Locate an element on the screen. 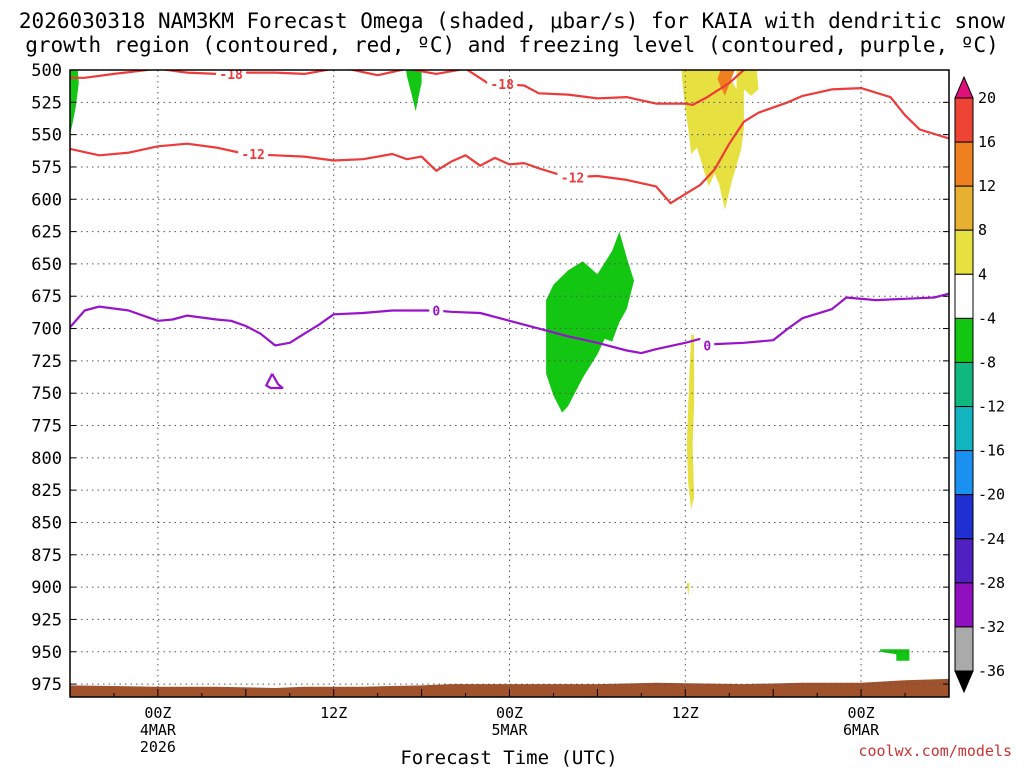 The width and height of the screenshot is (1024, 768). y-tick-label: 675 is located at coordinates (46, 297).